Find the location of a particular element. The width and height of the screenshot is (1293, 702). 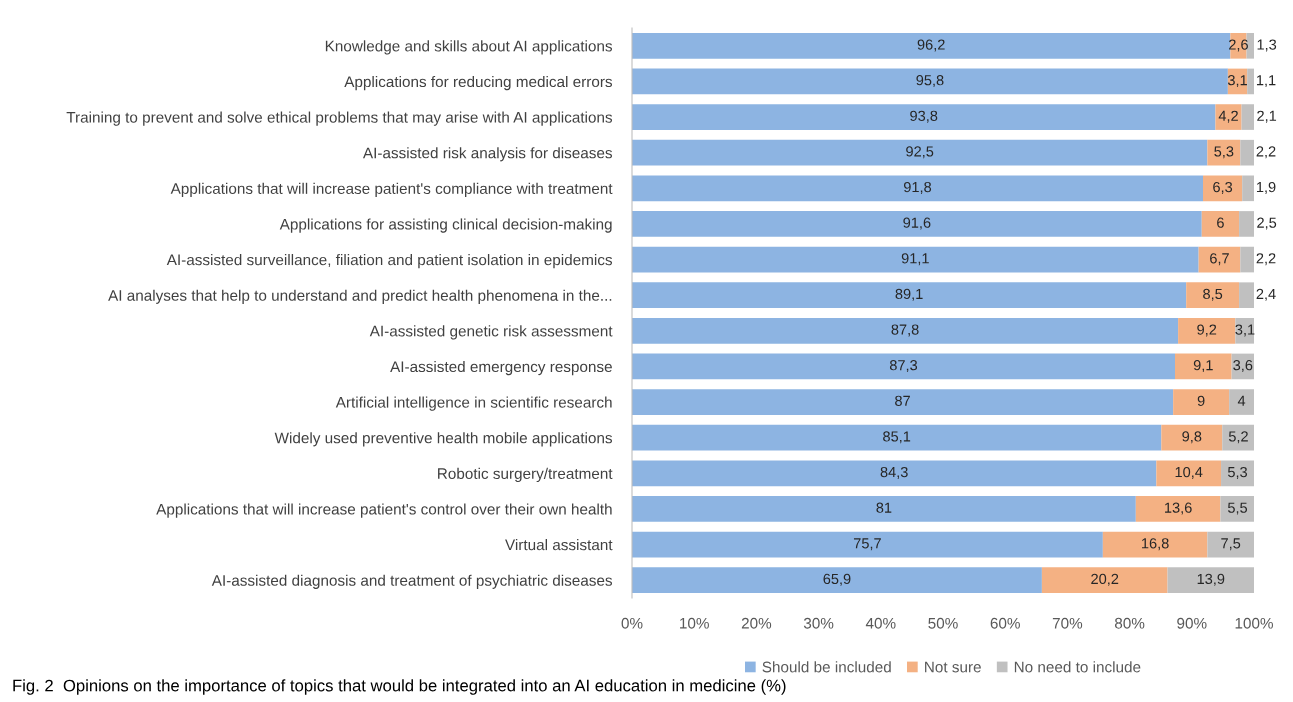

data-label: 1,9 is located at coordinates (1266, 187).